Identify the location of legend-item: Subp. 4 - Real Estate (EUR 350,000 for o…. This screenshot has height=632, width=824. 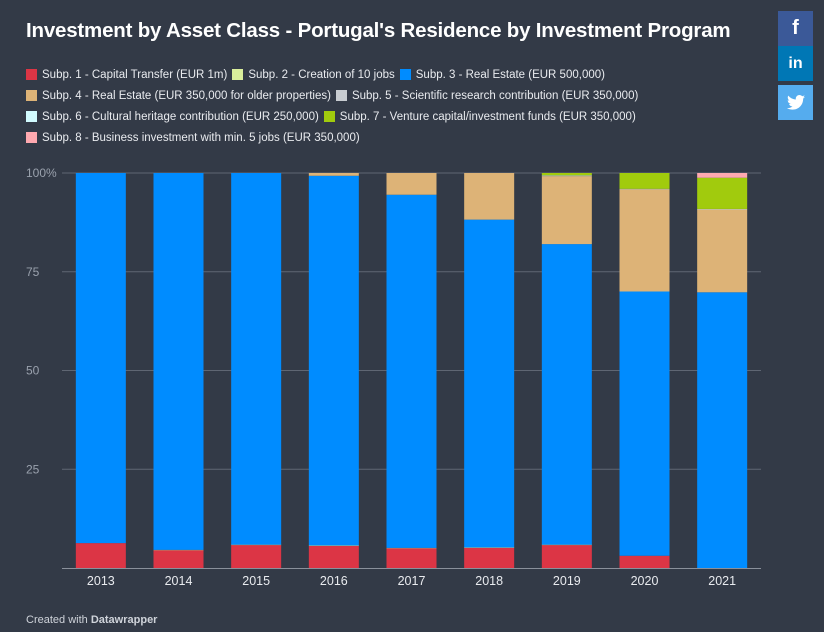
(178, 95).